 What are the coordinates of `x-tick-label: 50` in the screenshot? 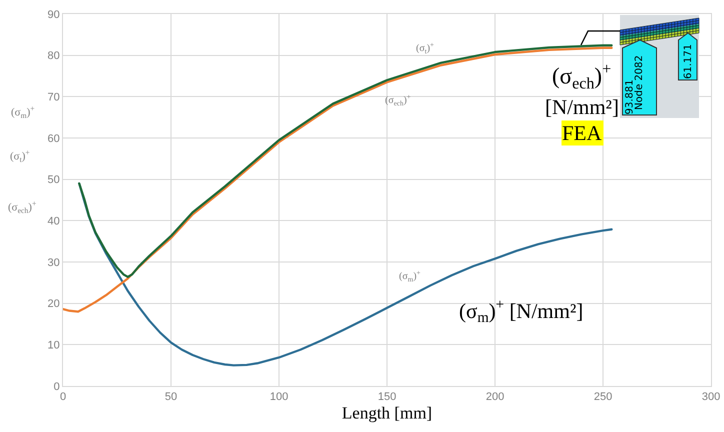 It's located at (171, 397).